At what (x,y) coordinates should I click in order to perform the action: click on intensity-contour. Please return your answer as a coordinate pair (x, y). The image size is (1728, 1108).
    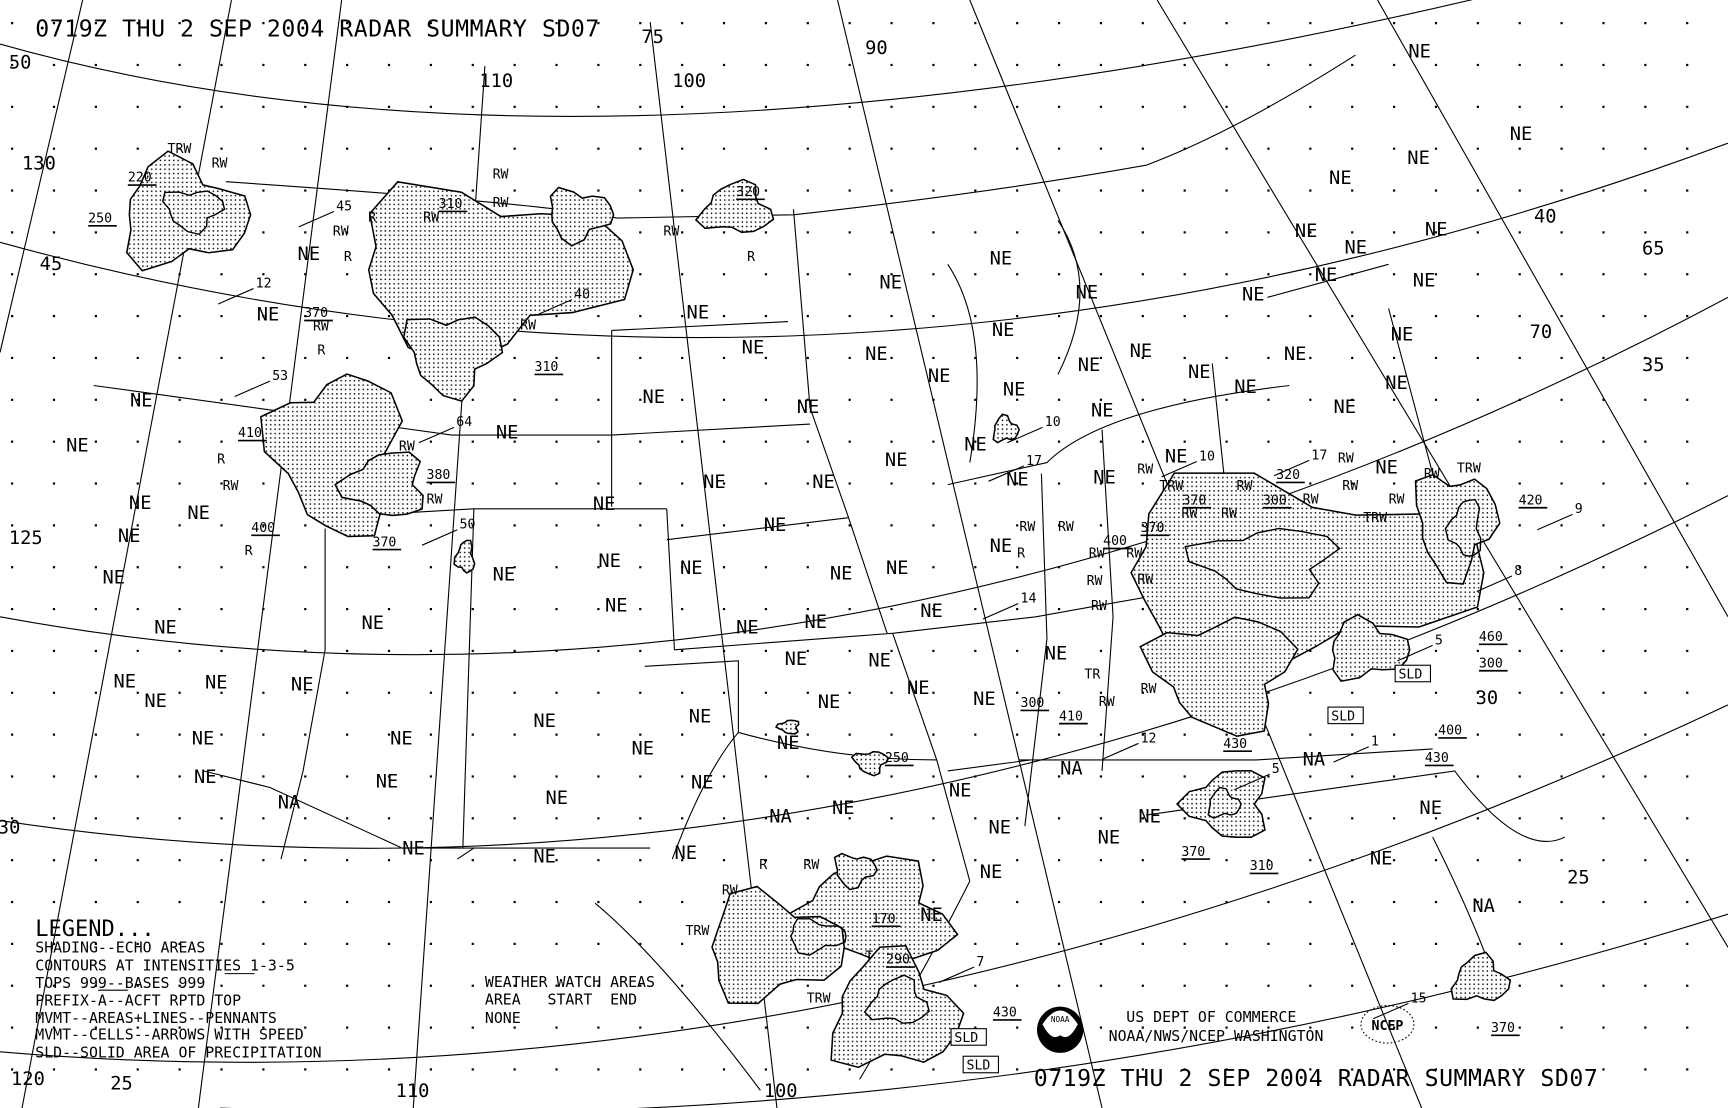
    Looking at the image, I should click on (1262, 563).